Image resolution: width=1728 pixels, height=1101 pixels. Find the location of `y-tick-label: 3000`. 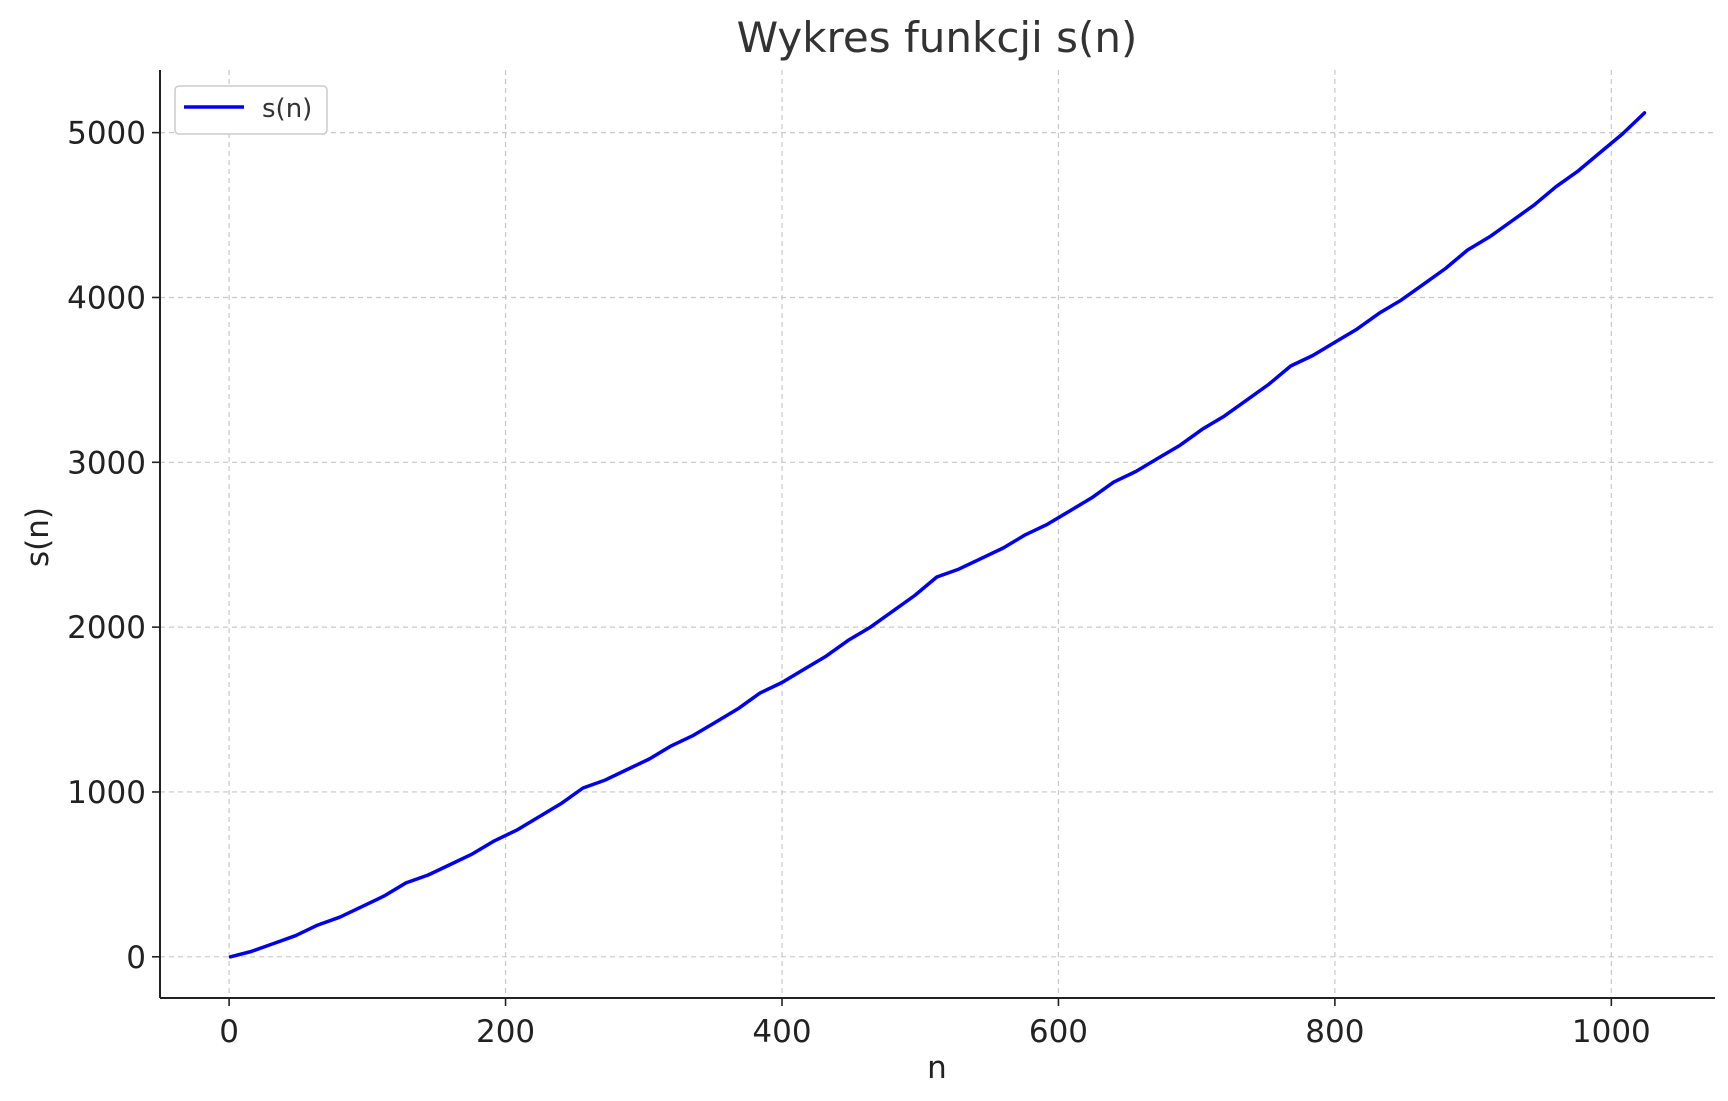

y-tick-label: 3000 is located at coordinates (106, 463).